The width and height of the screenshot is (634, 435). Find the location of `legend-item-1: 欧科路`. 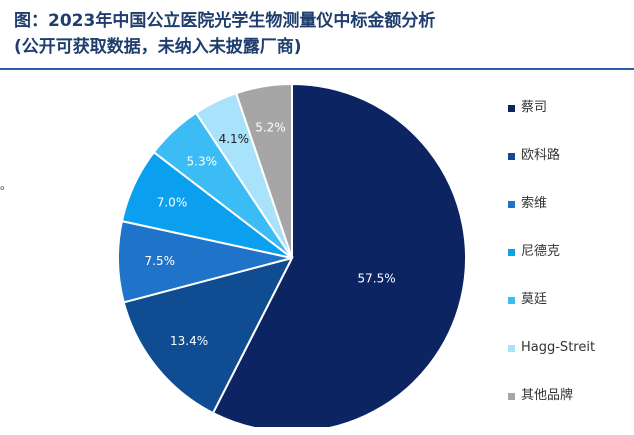

legend-item-1: 欧科路 is located at coordinates (551, 171).